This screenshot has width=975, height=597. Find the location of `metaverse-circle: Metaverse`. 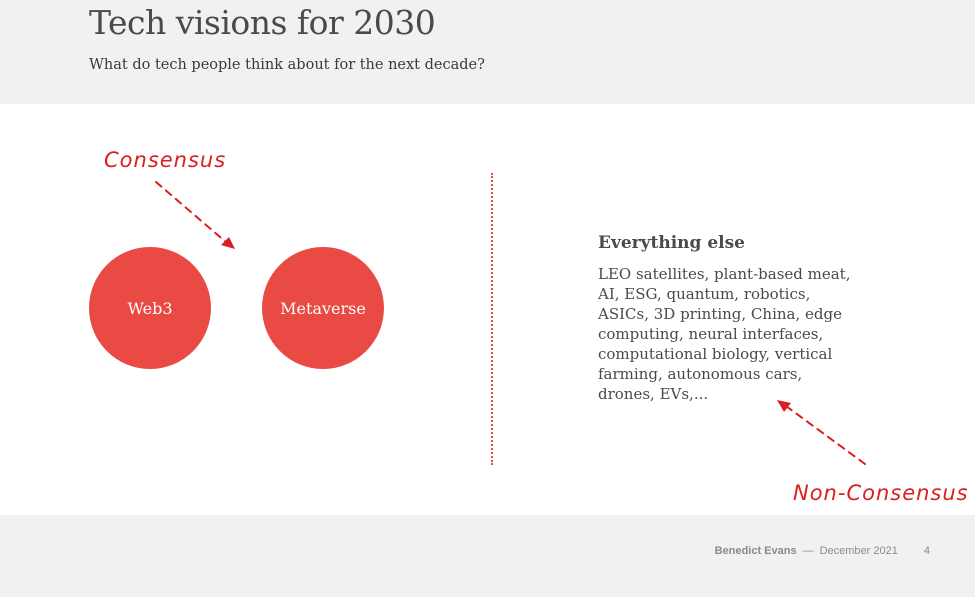

metaverse-circle: Metaverse is located at coordinates (323, 308).